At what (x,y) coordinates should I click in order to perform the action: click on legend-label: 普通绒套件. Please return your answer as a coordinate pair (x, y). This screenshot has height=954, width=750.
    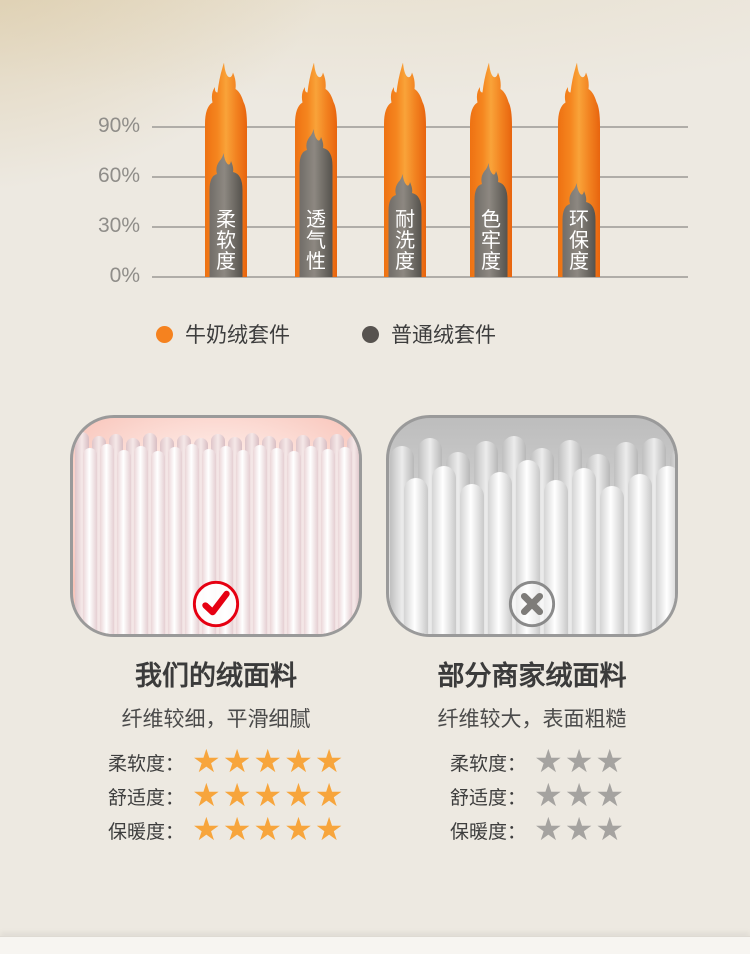
    Looking at the image, I should click on (443, 335).